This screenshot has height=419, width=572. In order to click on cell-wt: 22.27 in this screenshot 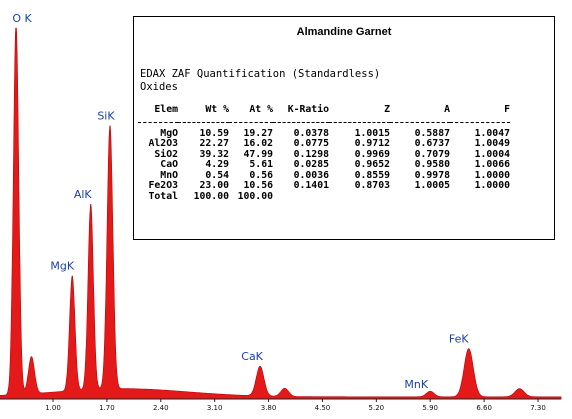, I will do `click(214, 143)`.